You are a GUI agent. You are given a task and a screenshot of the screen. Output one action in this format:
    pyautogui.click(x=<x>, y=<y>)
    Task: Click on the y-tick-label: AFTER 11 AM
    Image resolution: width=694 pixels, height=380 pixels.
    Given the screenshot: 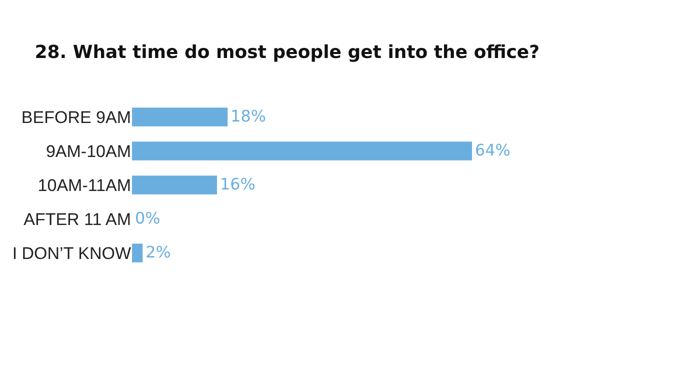 What is the action you would take?
    pyautogui.click(x=77, y=219)
    